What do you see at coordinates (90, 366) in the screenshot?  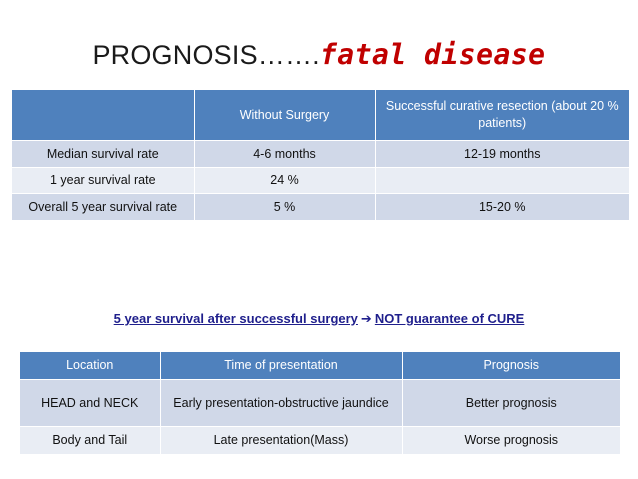 I see `header-location: Location` at bounding box center [90, 366].